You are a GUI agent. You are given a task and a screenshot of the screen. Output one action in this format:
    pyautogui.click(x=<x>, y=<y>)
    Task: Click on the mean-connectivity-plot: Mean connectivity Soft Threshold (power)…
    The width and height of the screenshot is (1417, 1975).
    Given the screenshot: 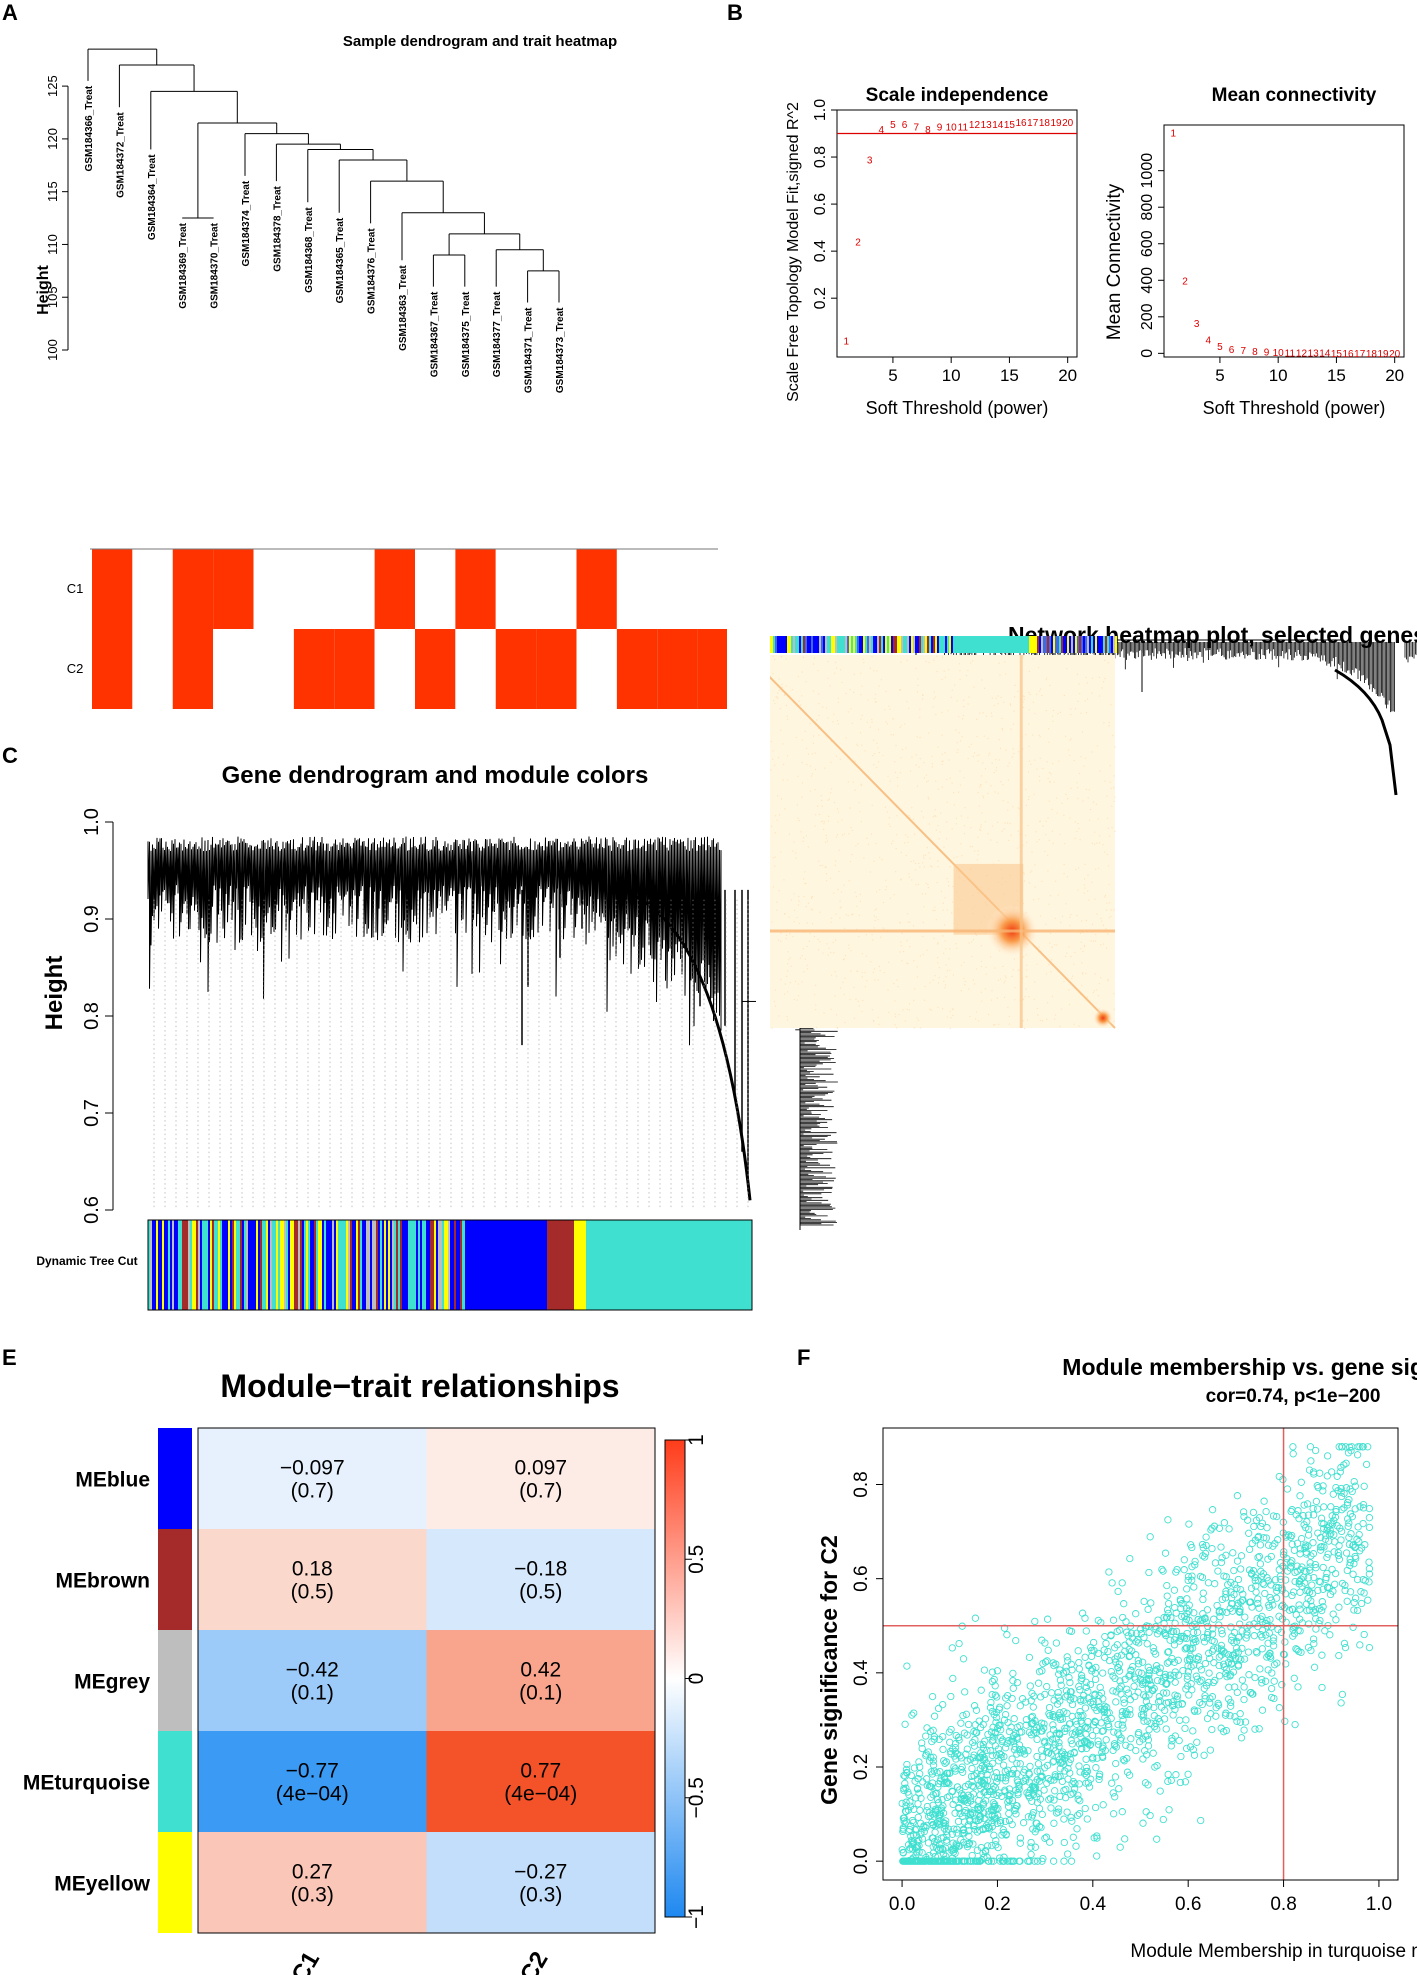 What is the action you would take?
    pyautogui.click(x=1254, y=251)
    